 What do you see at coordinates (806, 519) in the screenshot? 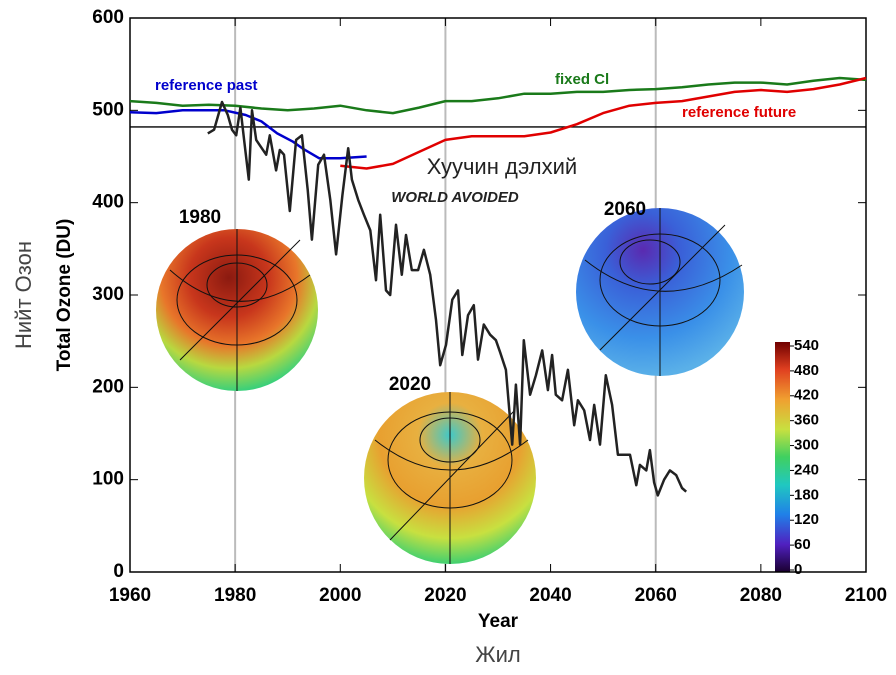
I see `colorbar-tick-label: 120` at bounding box center [806, 519].